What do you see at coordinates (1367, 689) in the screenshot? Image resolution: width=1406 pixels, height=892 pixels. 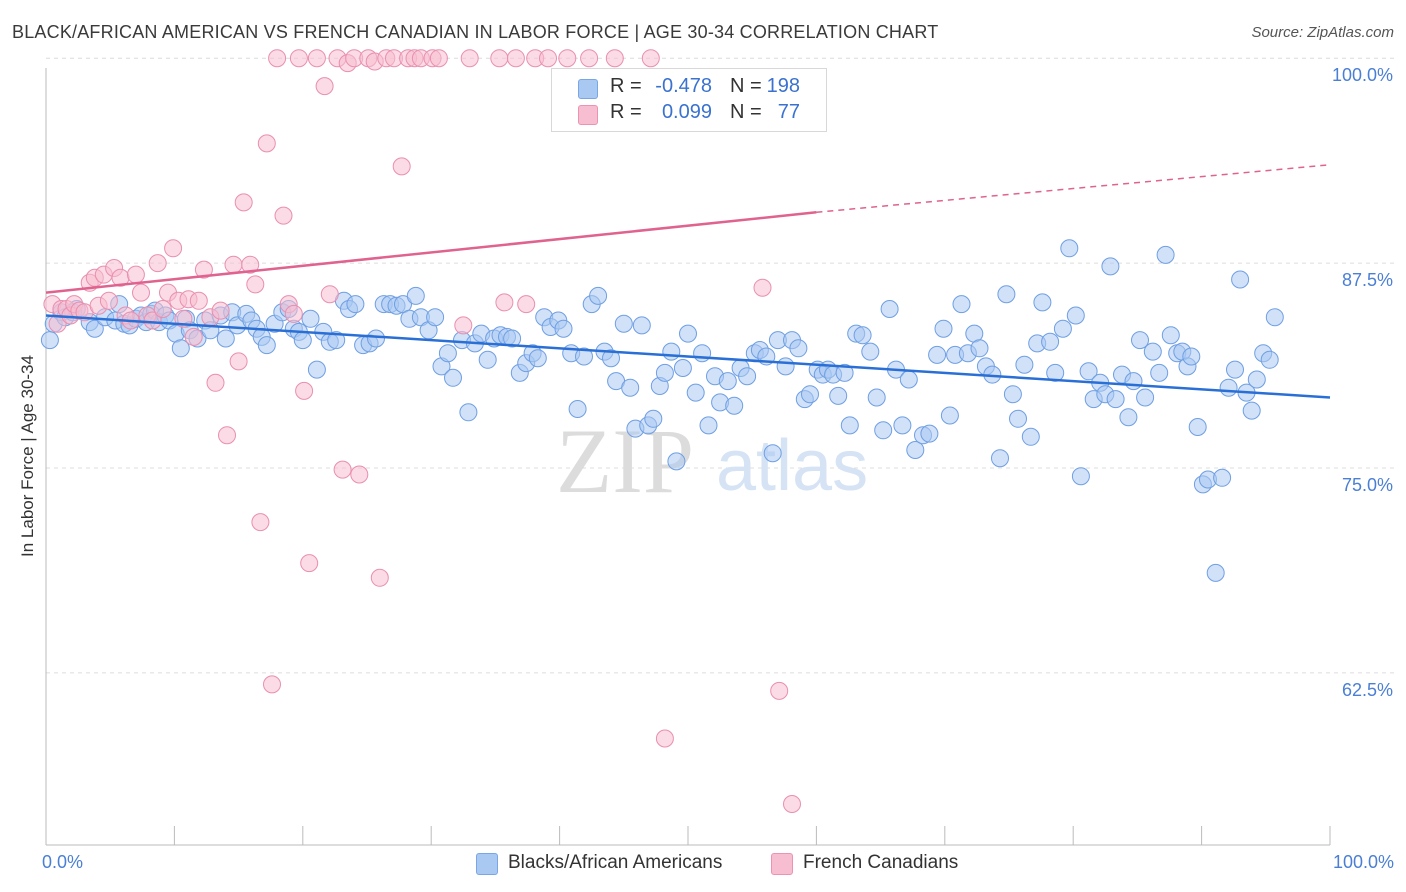 I see `y-tick-label-3: 62.5%` at bounding box center [1367, 689].